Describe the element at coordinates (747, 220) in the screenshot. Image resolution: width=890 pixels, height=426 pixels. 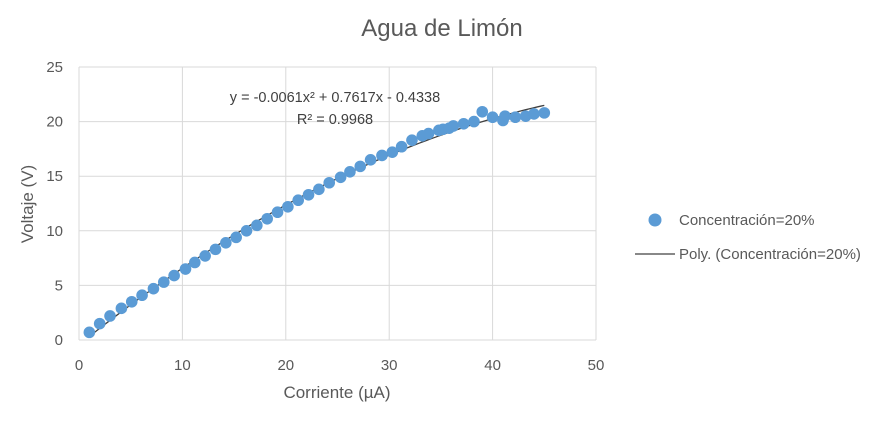
I see `legend-label-series: Concentración=20%` at that location.